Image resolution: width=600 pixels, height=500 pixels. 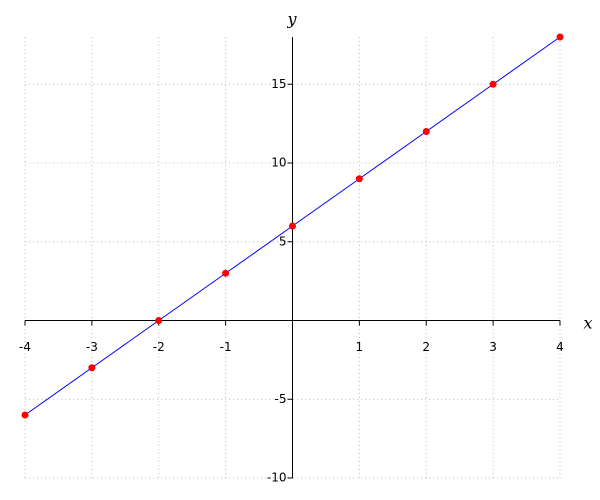 I want to click on x-tick-label: -1, so click(x=226, y=347).